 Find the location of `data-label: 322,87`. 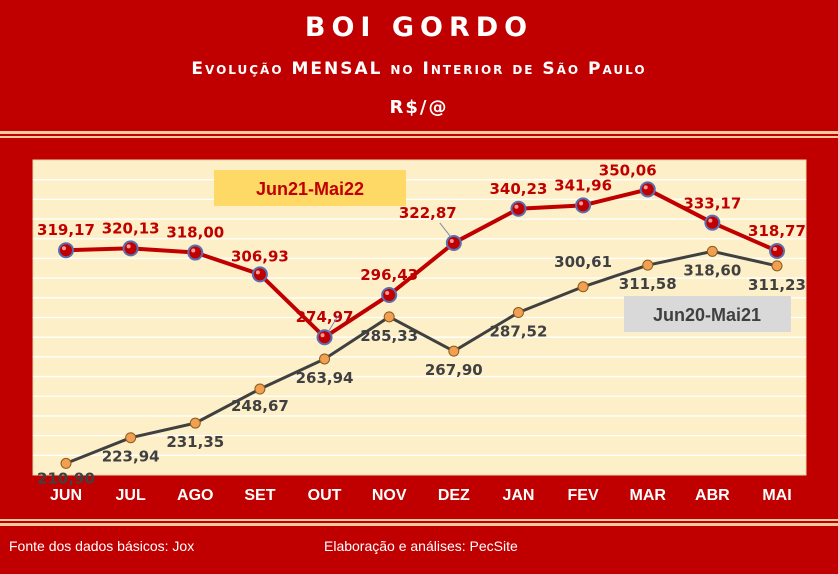

data-label: 322,87 is located at coordinates (428, 213).